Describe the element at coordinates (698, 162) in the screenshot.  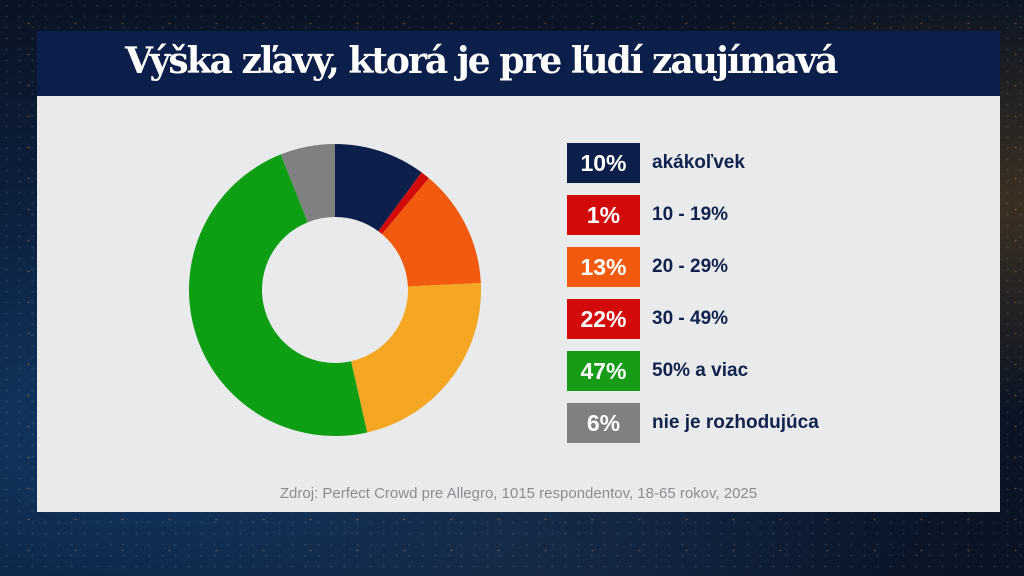
I see `legend-label: akákoľvek` at that location.